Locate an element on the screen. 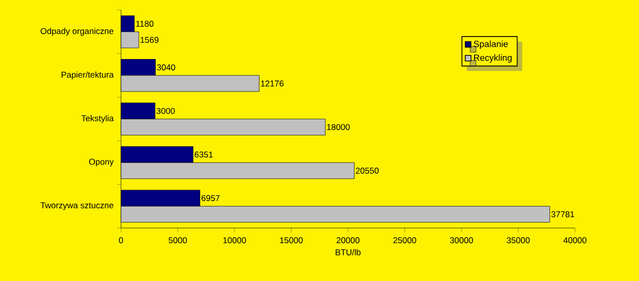 This screenshot has width=639, height=281. data-label: 3040 is located at coordinates (166, 67).